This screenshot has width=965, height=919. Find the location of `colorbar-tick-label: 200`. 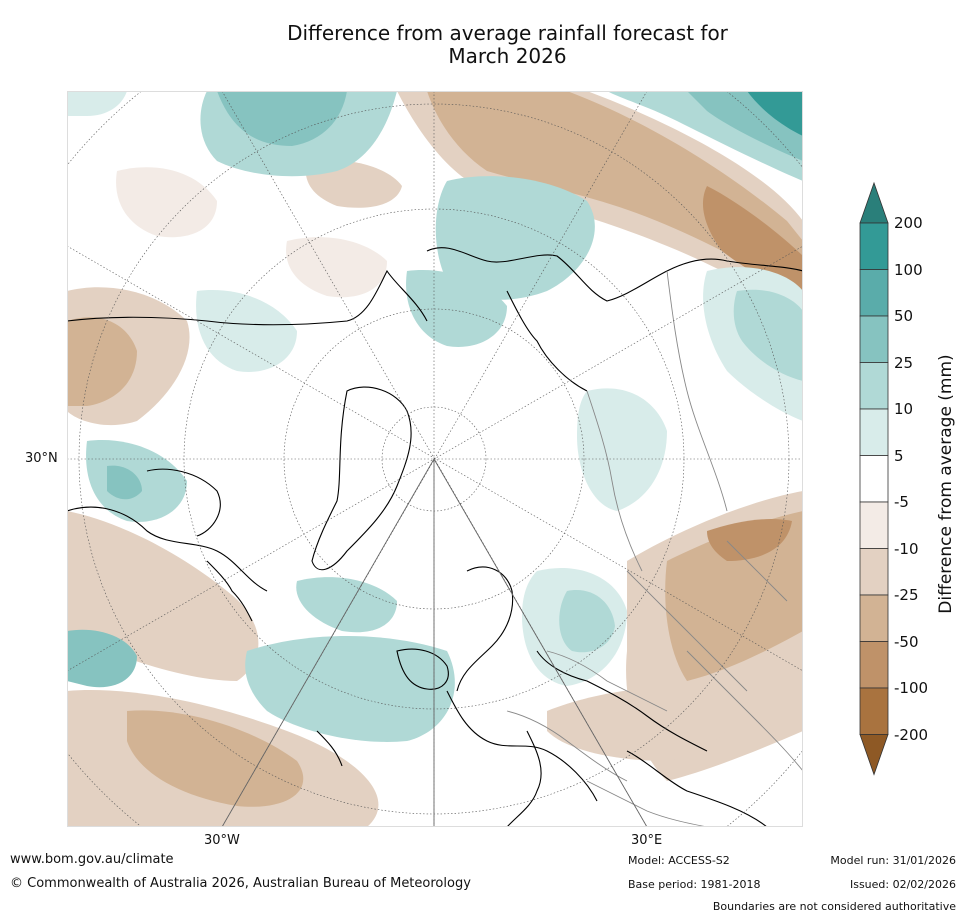

colorbar-tick-label: 200 is located at coordinates (908, 223).